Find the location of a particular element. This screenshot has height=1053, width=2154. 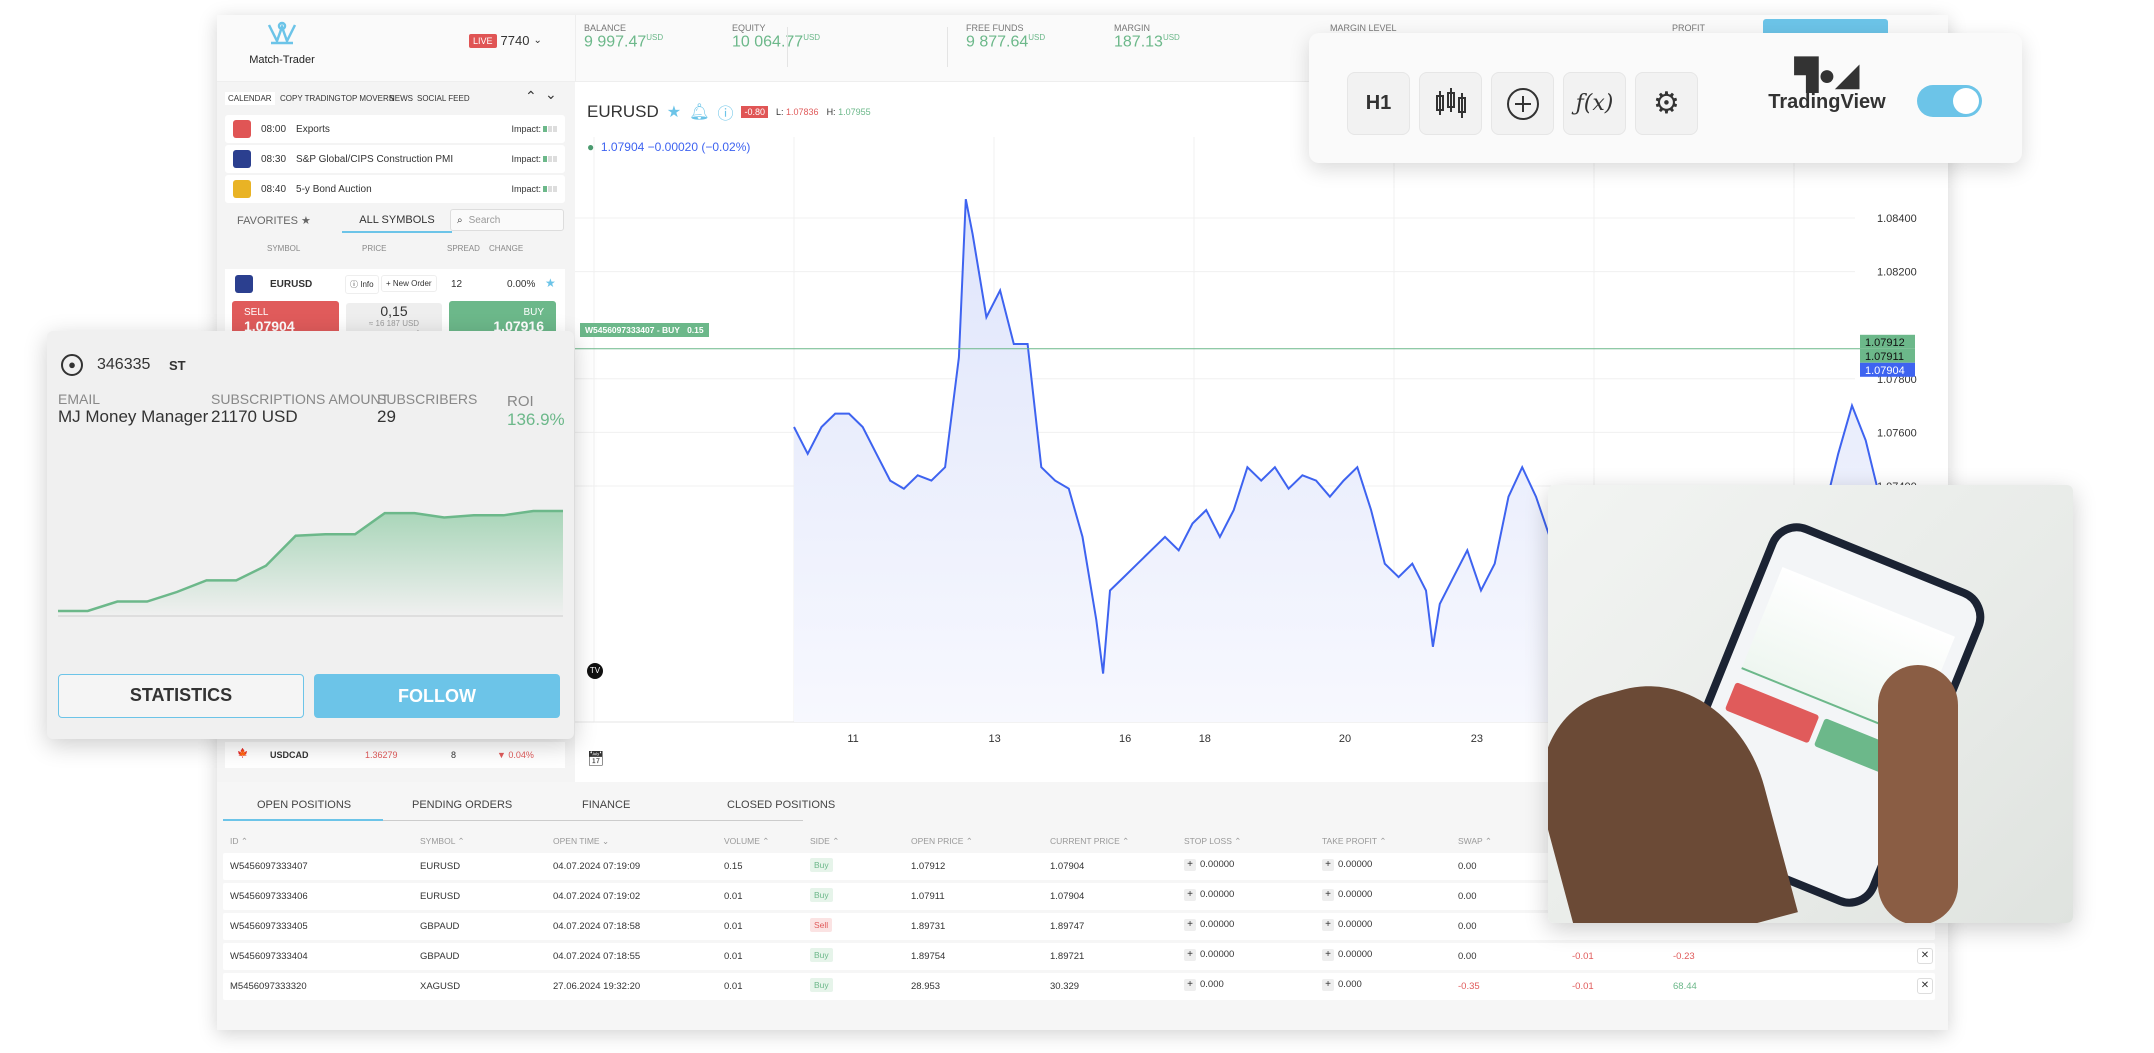

subscribers-count: 29 is located at coordinates (386, 416).